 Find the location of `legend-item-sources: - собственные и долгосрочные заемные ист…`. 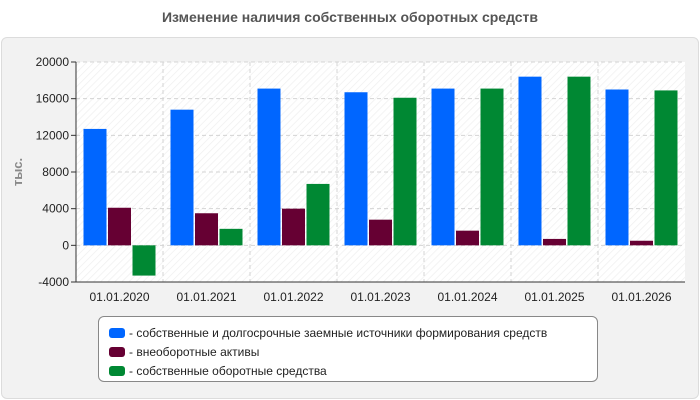

legend-item-sources: - собственные и долгосрочные заемные ист… is located at coordinates (353, 332).